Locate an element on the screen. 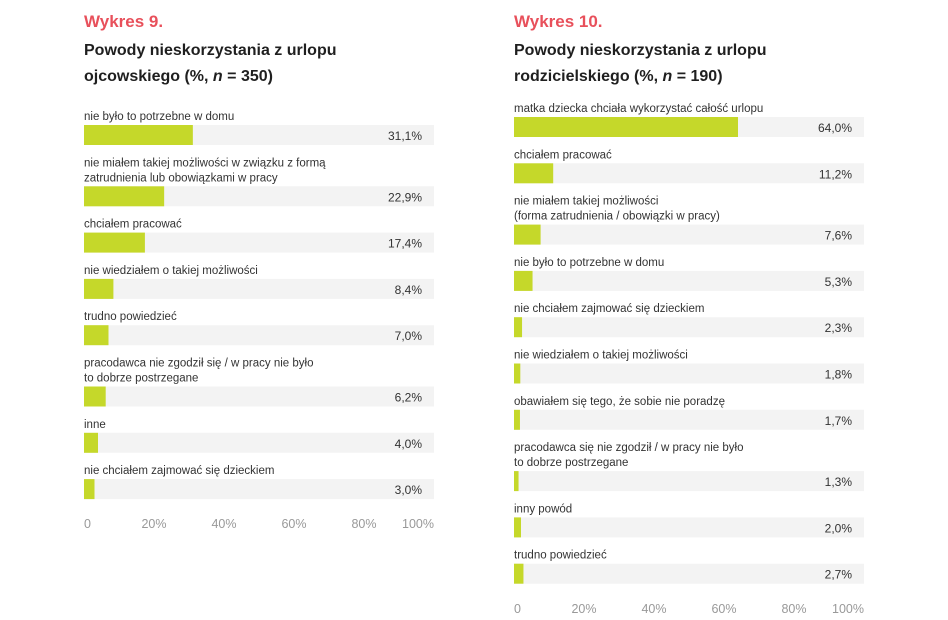  value-label: 8,4% is located at coordinates (409, 290).